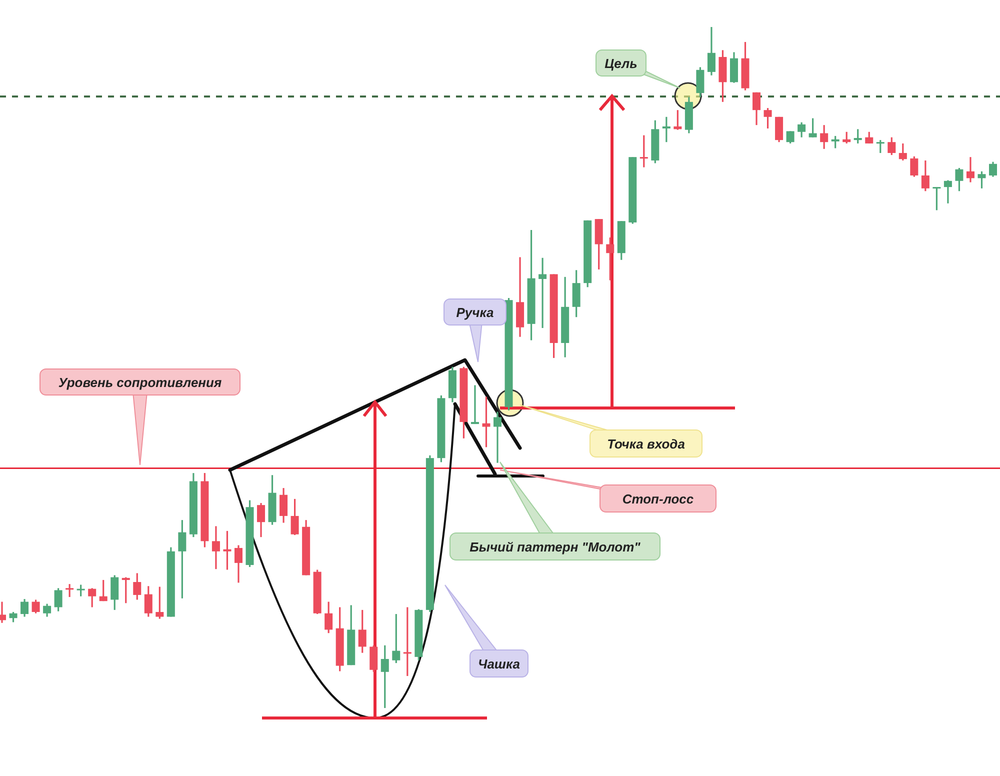 This screenshot has width=1000, height=776. Describe the element at coordinates (475, 312) in the screenshot. I see `annotation: Ручка` at that location.